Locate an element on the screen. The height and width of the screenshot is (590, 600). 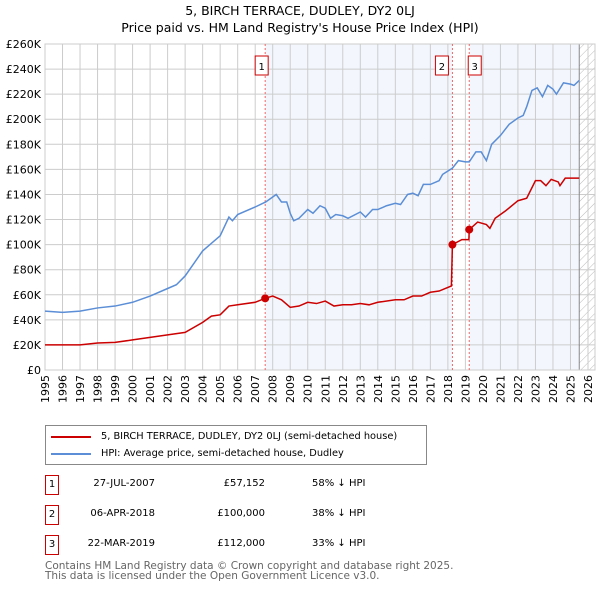
sale-label: 1 is located at coordinates (261, 67).